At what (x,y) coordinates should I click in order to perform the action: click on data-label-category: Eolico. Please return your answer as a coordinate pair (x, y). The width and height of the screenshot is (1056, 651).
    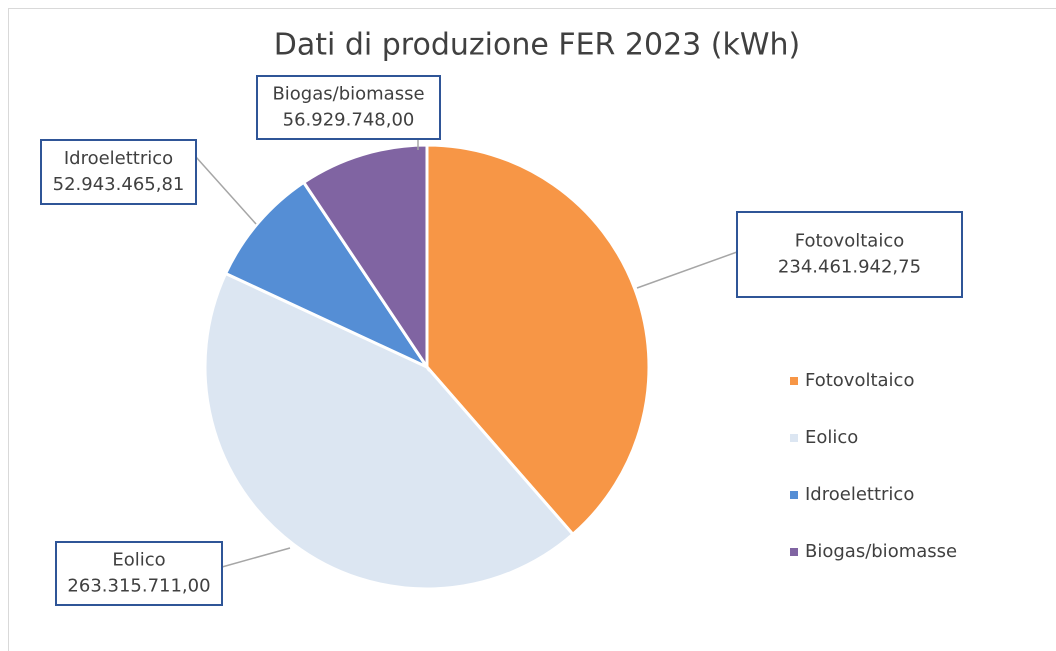
    Looking at the image, I should click on (138, 560).